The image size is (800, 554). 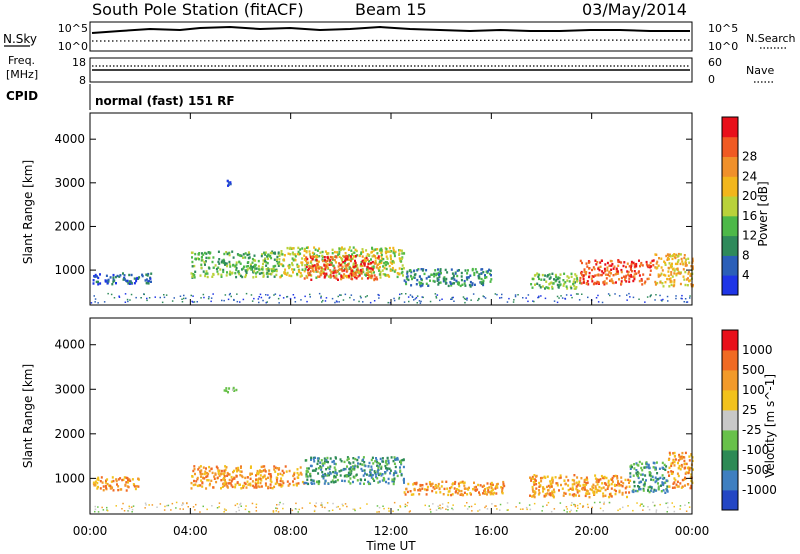 I want to click on y-tick-label: 3000, so click(x=69, y=183).